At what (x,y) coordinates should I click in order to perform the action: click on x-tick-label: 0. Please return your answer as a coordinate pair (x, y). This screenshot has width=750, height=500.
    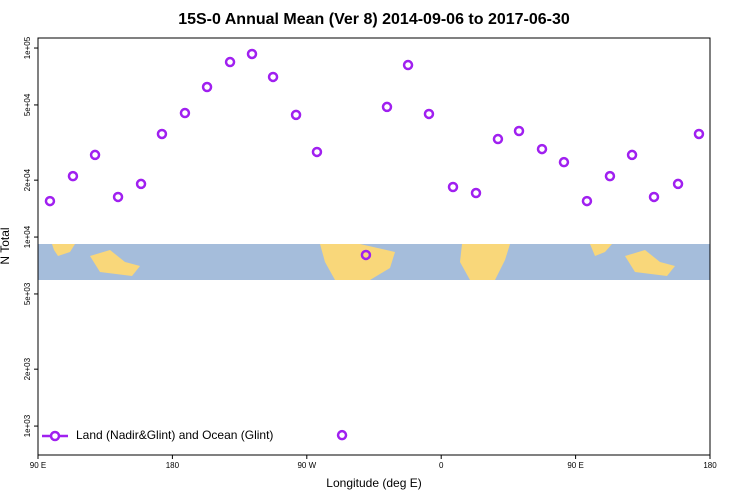
    Looking at the image, I should click on (441, 465).